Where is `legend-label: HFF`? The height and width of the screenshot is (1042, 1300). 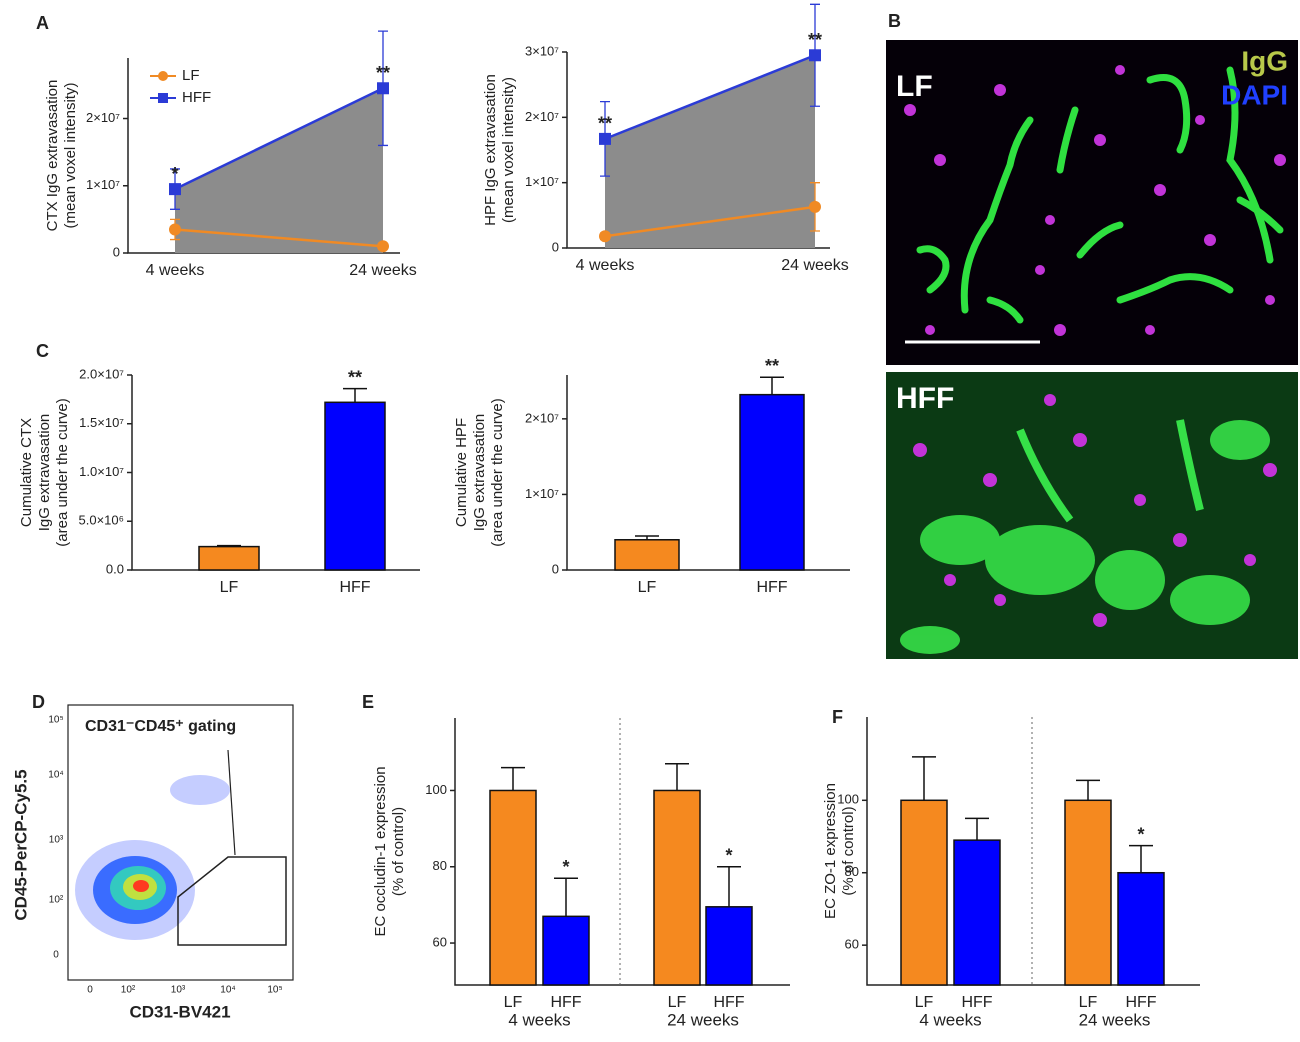
legend-label: HFF is located at coordinates (196, 97).